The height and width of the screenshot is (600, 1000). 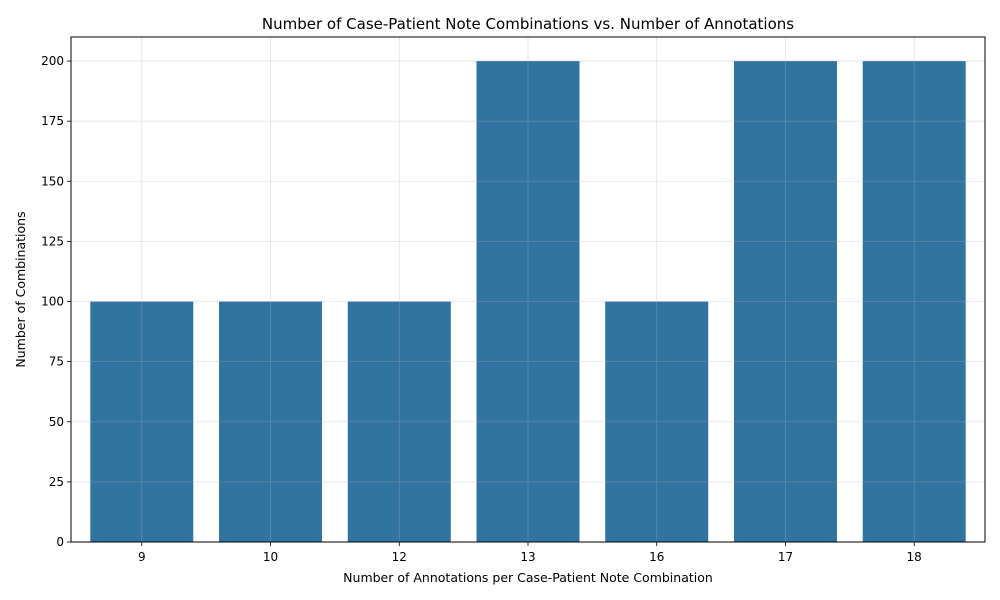 I want to click on x-tick-label: 18, so click(x=914, y=557).